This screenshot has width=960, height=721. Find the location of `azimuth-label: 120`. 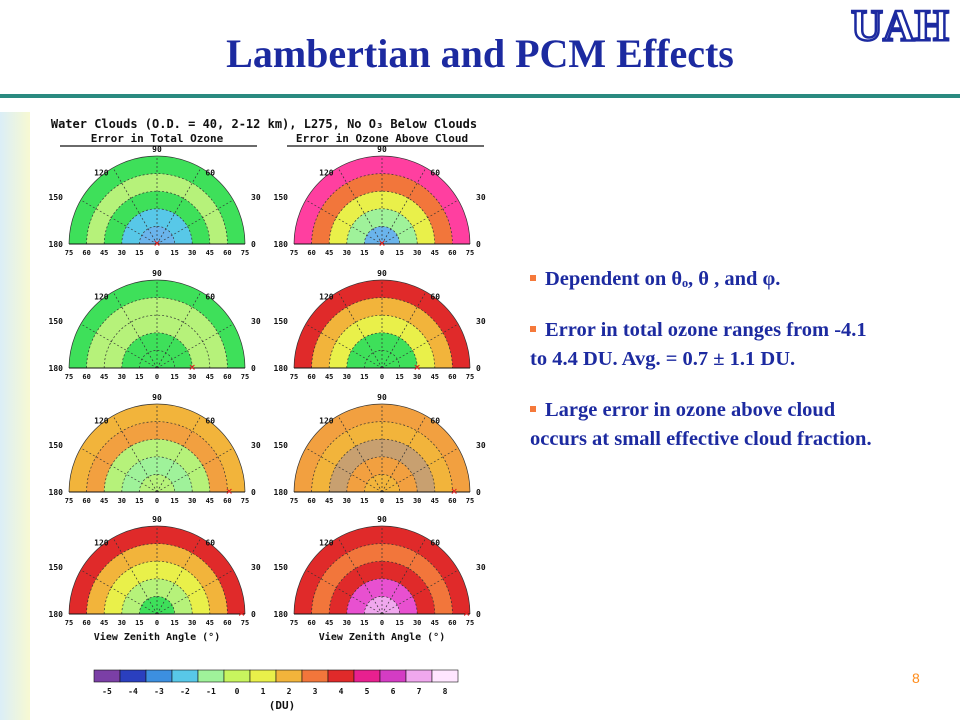

azimuth-label: 120 is located at coordinates (326, 542).